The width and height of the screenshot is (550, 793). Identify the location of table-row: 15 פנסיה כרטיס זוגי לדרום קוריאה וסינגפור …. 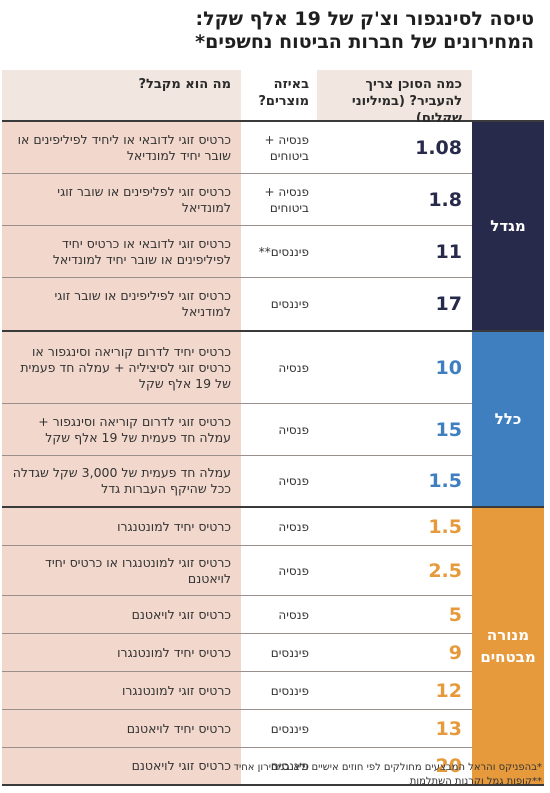
(237, 430).